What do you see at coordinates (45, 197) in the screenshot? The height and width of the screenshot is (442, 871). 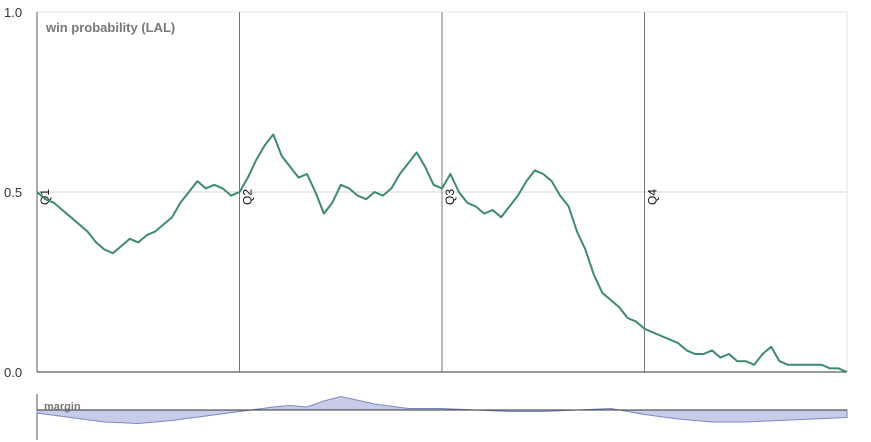 I see `quarter-label-q1: Q1` at bounding box center [45, 197].